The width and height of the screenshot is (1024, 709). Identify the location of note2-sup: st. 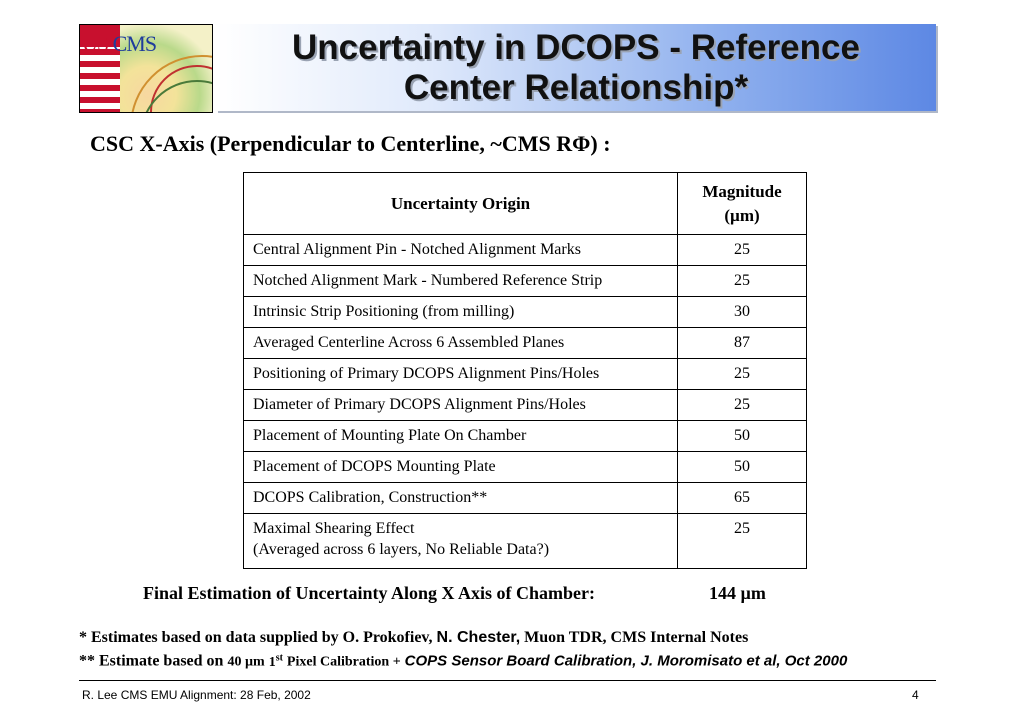
(279, 657).